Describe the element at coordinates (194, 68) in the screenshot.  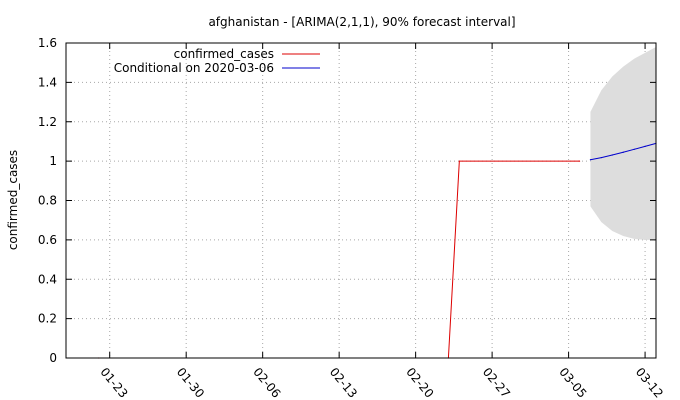
I see `legend-label-conditional: Conditional on 2020-03-06` at that location.